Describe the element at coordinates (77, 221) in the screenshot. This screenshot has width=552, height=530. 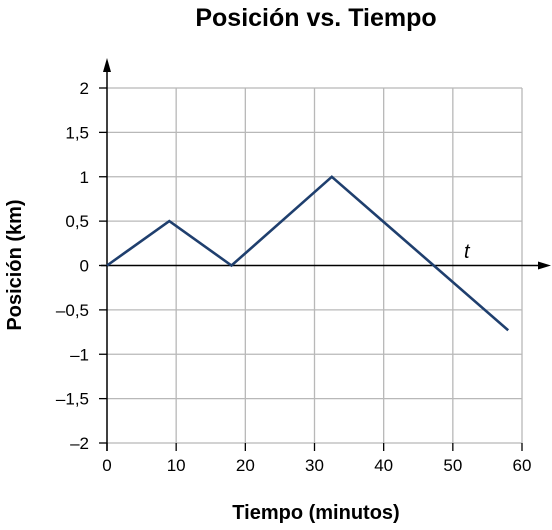
I see `y-tick-label: 0,5` at that location.